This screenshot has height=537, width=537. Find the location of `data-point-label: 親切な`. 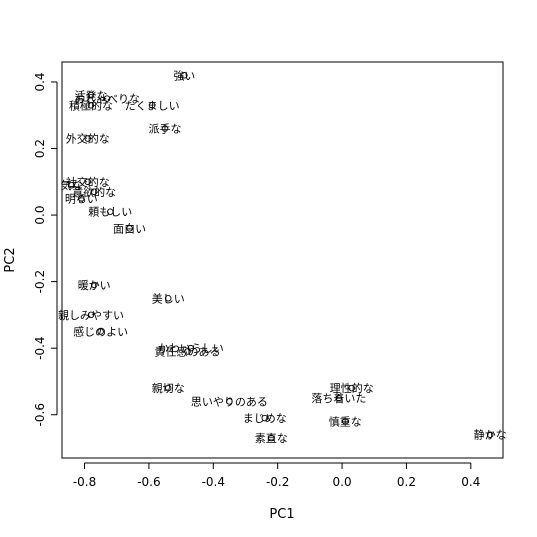

data-point-label: 親切な is located at coordinates (168, 388).